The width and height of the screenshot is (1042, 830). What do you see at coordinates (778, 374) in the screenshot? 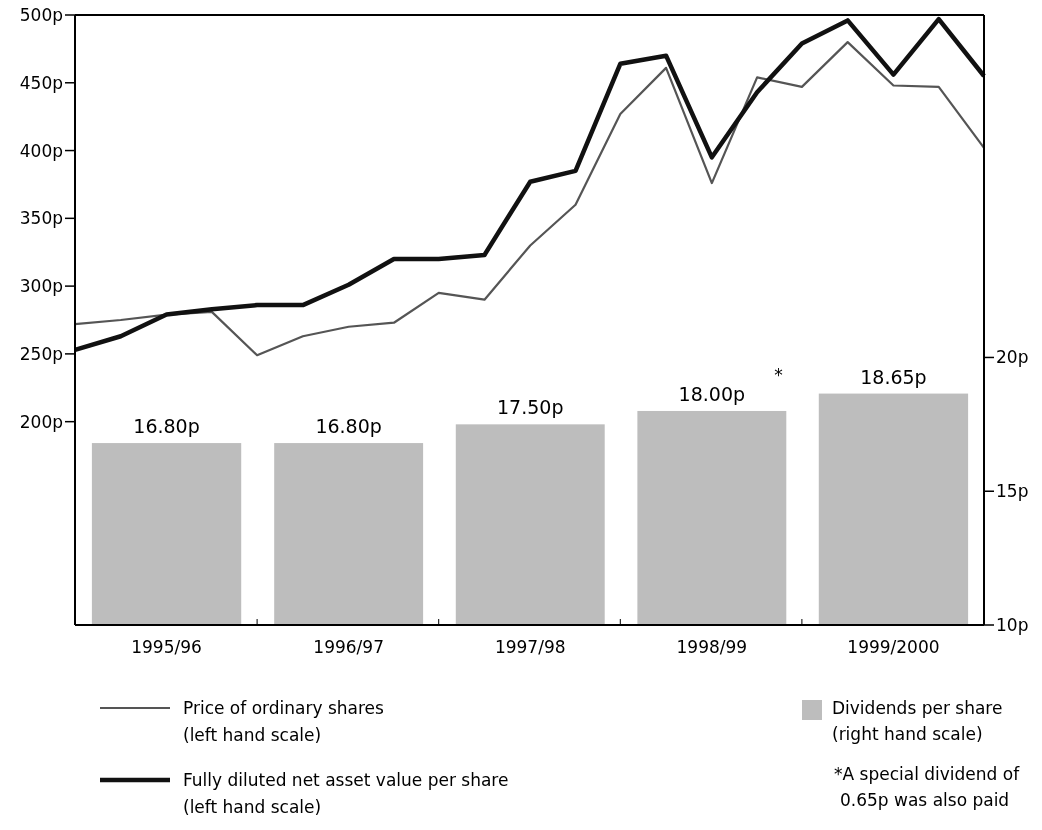
I see `annotation: *` at bounding box center [778, 374].